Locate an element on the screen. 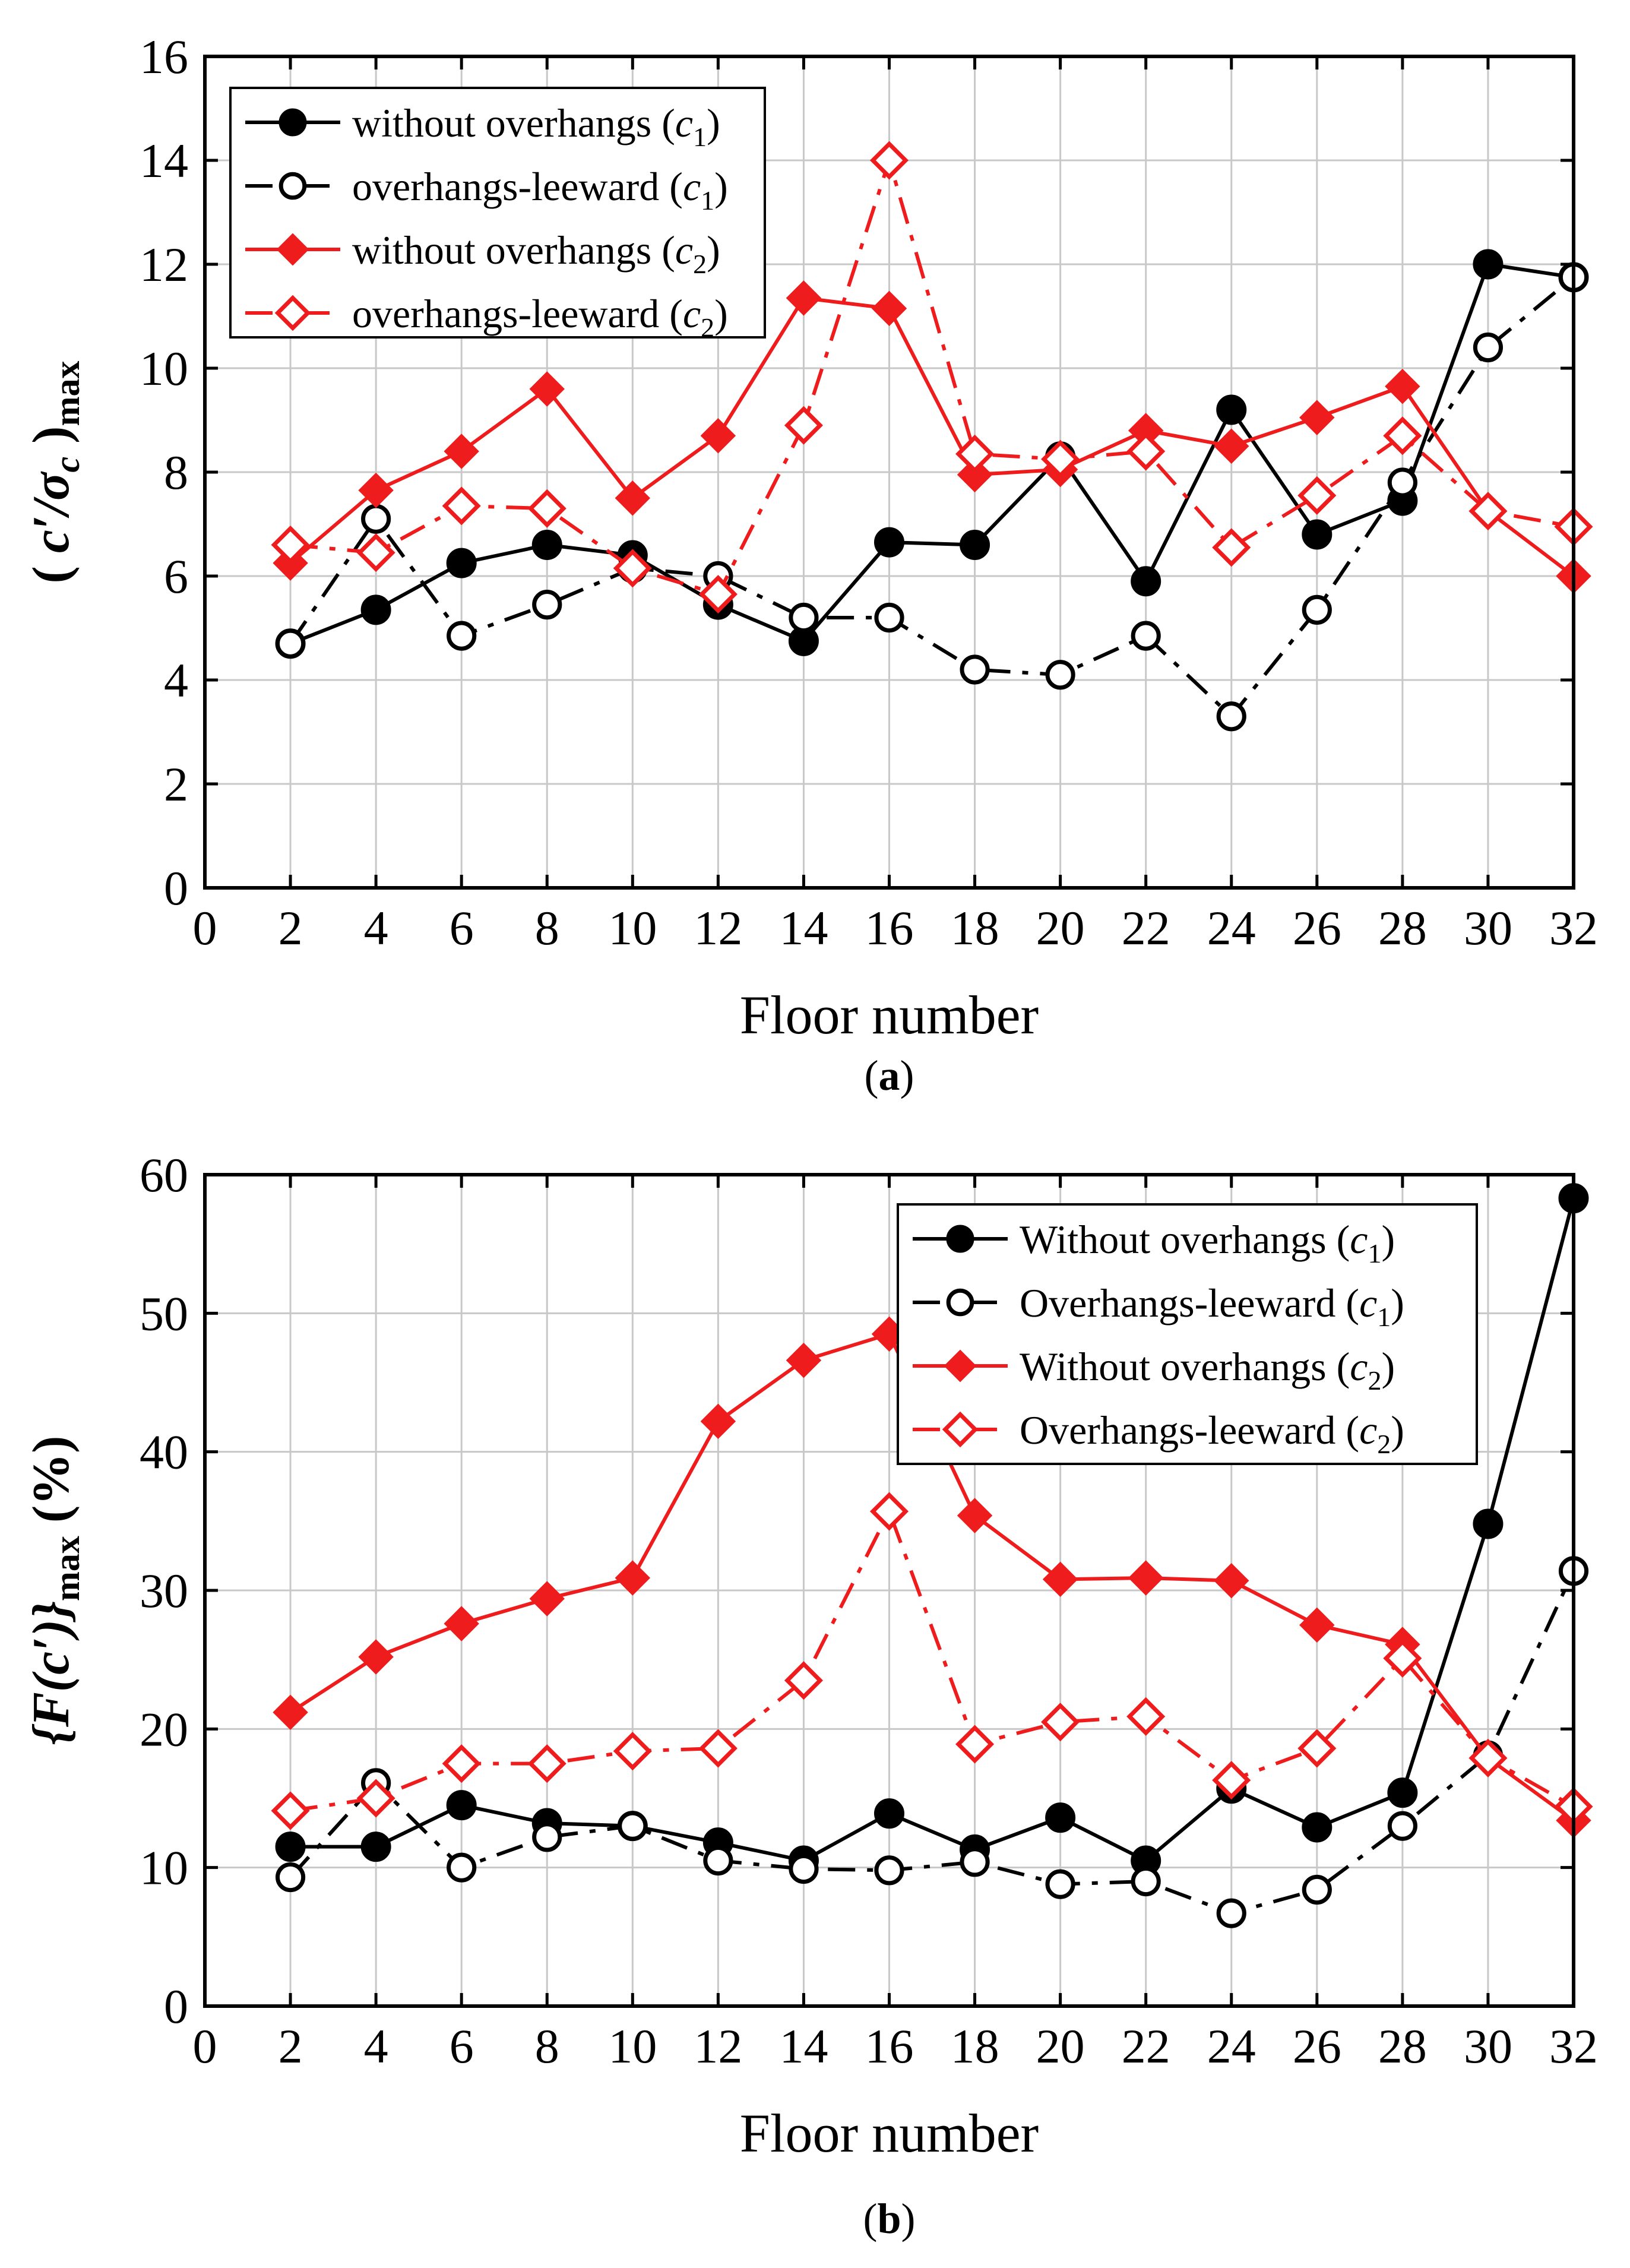 The width and height of the screenshot is (1630, 2268). legend-item-1: Without overhangs (c1) is located at coordinates (1154, 1243).